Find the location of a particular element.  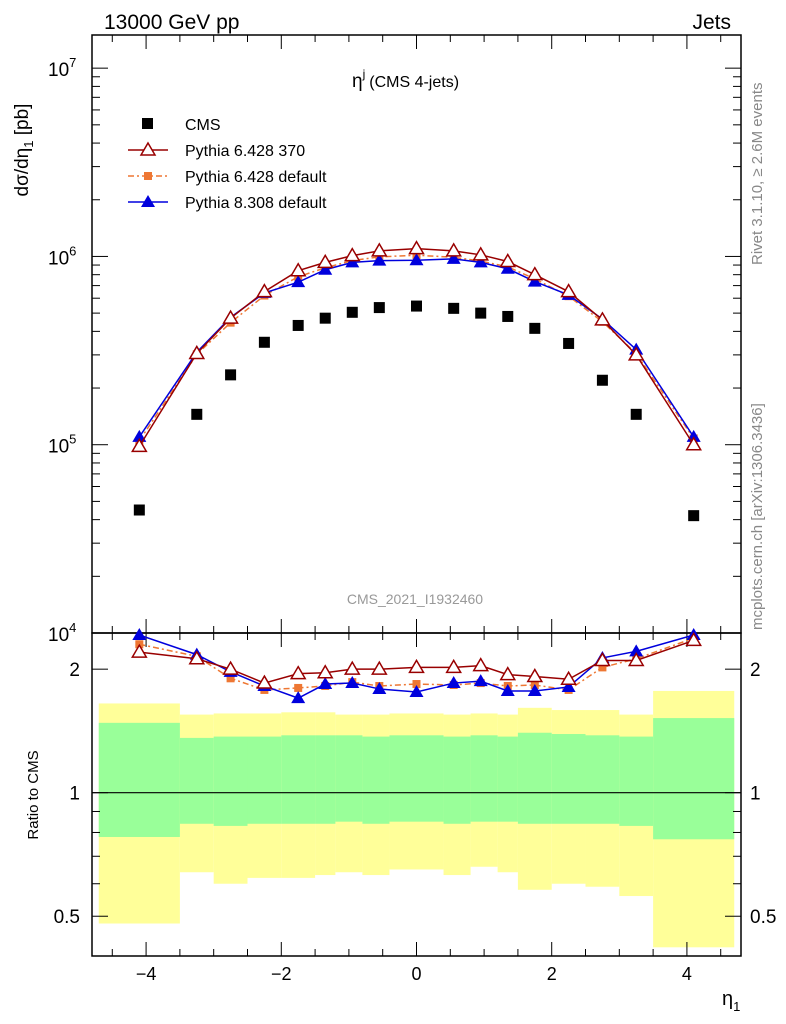

x-tick-label: 4 is located at coordinates (687, 974).